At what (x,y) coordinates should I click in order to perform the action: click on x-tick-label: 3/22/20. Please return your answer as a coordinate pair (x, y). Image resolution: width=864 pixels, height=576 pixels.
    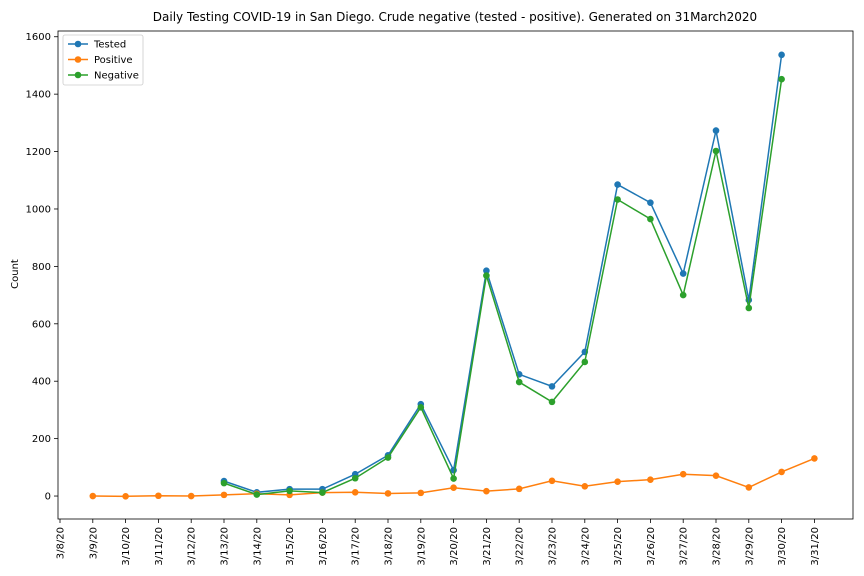
    Looking at the image, I should click on (520, 546).